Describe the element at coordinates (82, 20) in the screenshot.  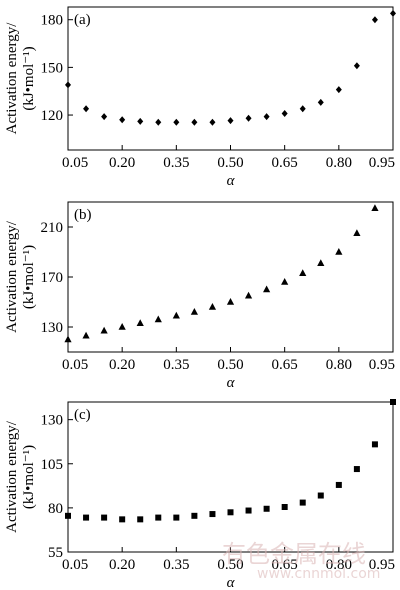
I see `panel-label: (a)` at that location.